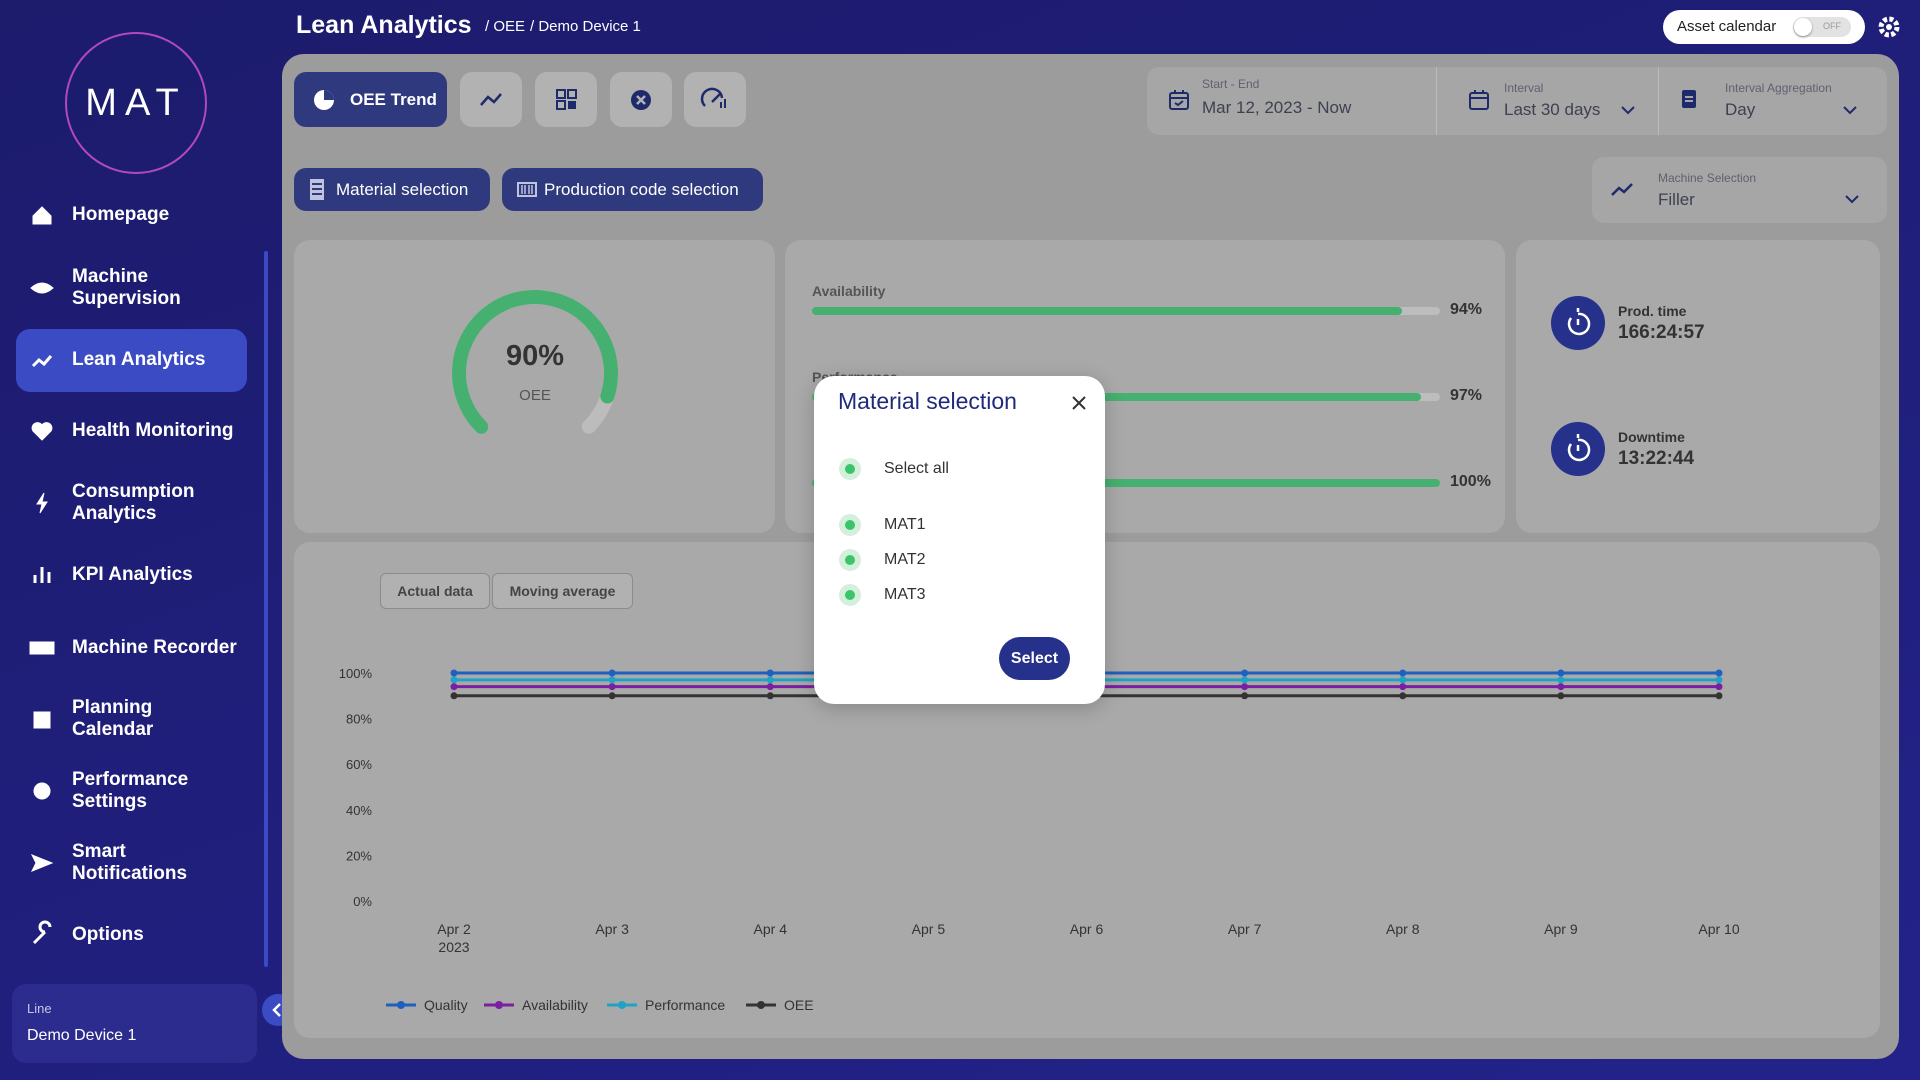  Describe the element at coordinates (1739, 190) in the screenshot. I see `machine-selection: Machine Selection Filler` at that location.